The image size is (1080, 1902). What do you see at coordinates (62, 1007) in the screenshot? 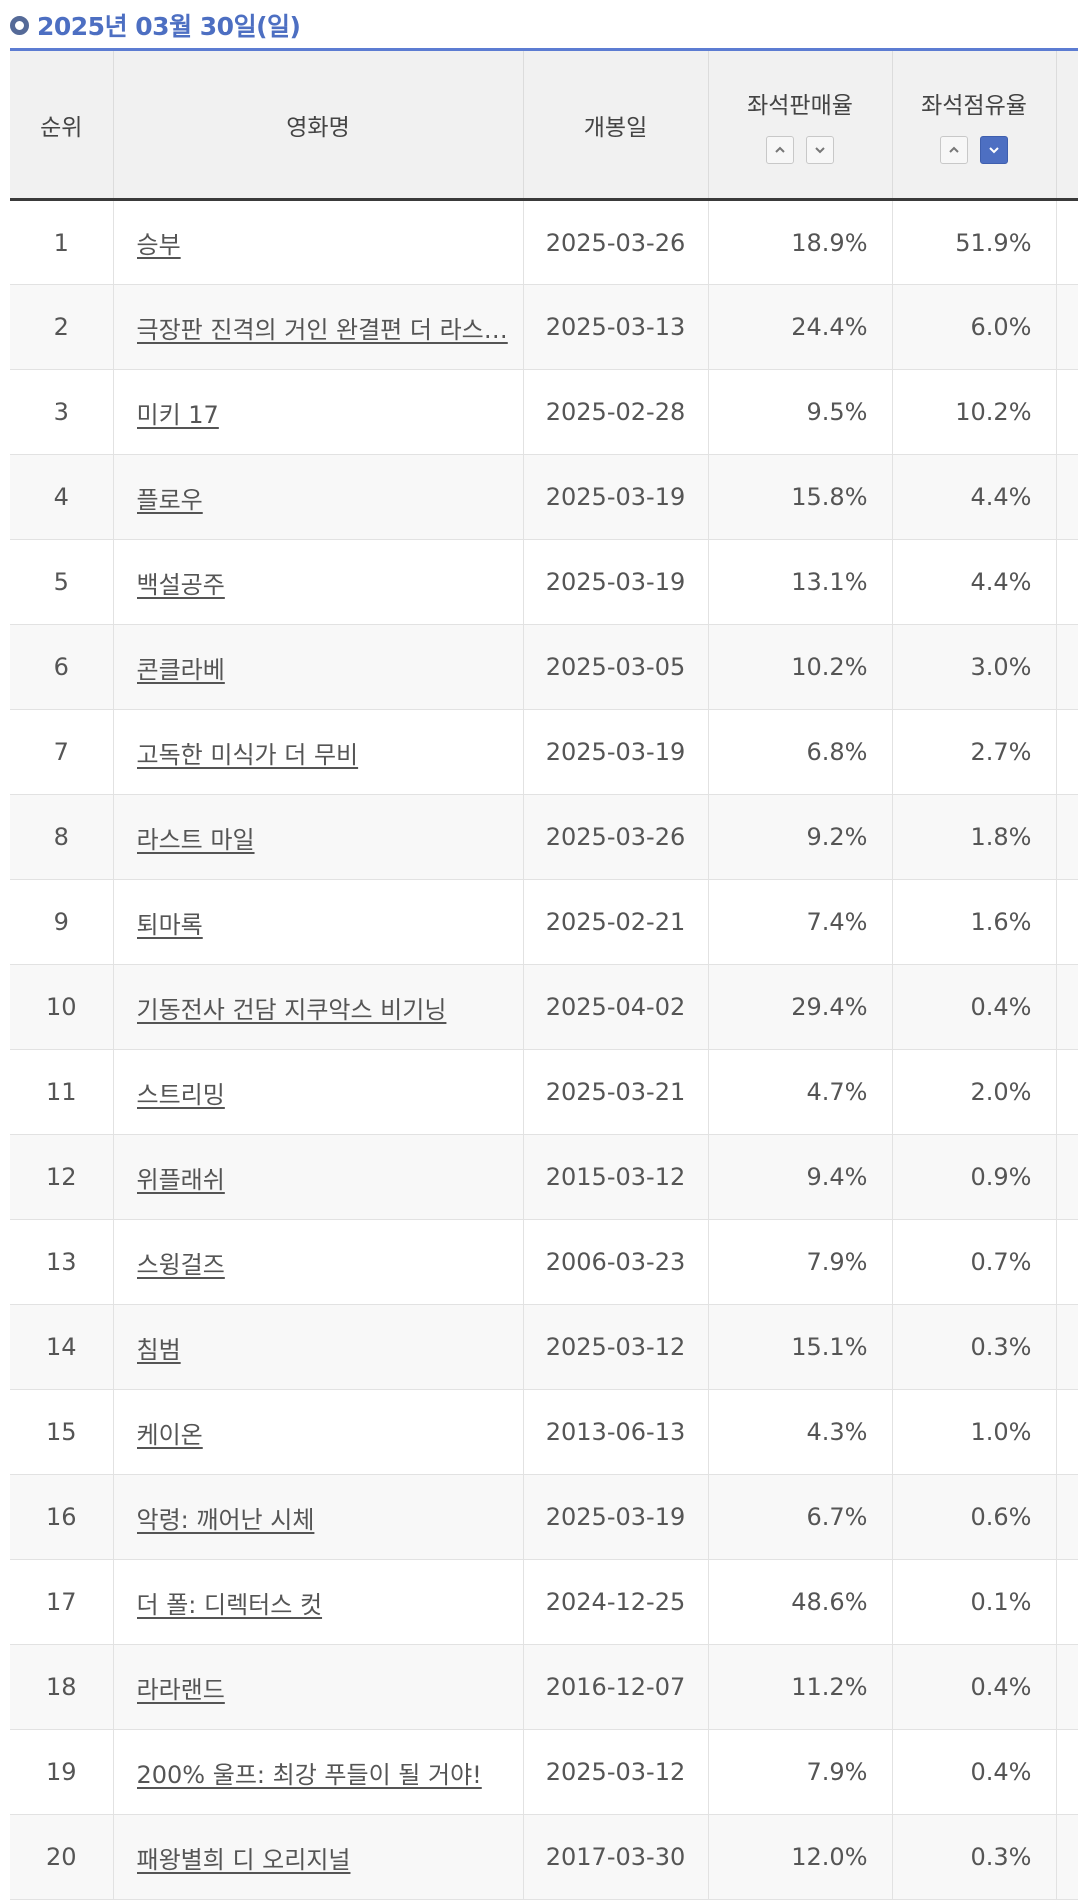
I see `rank-cell: 10` at bounding box center [62, 1007].